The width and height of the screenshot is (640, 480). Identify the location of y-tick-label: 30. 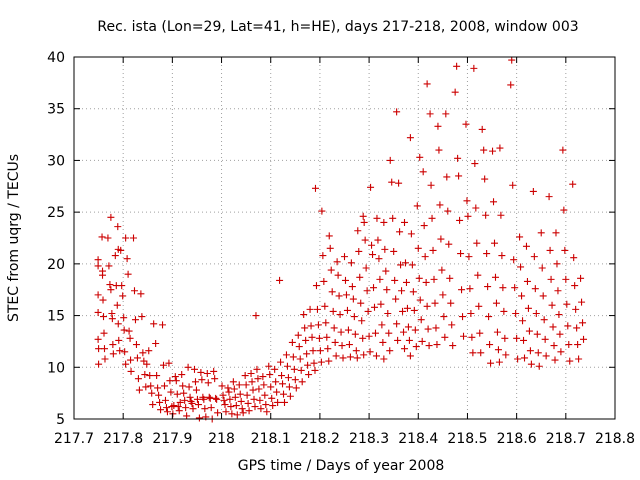
(56, 161).